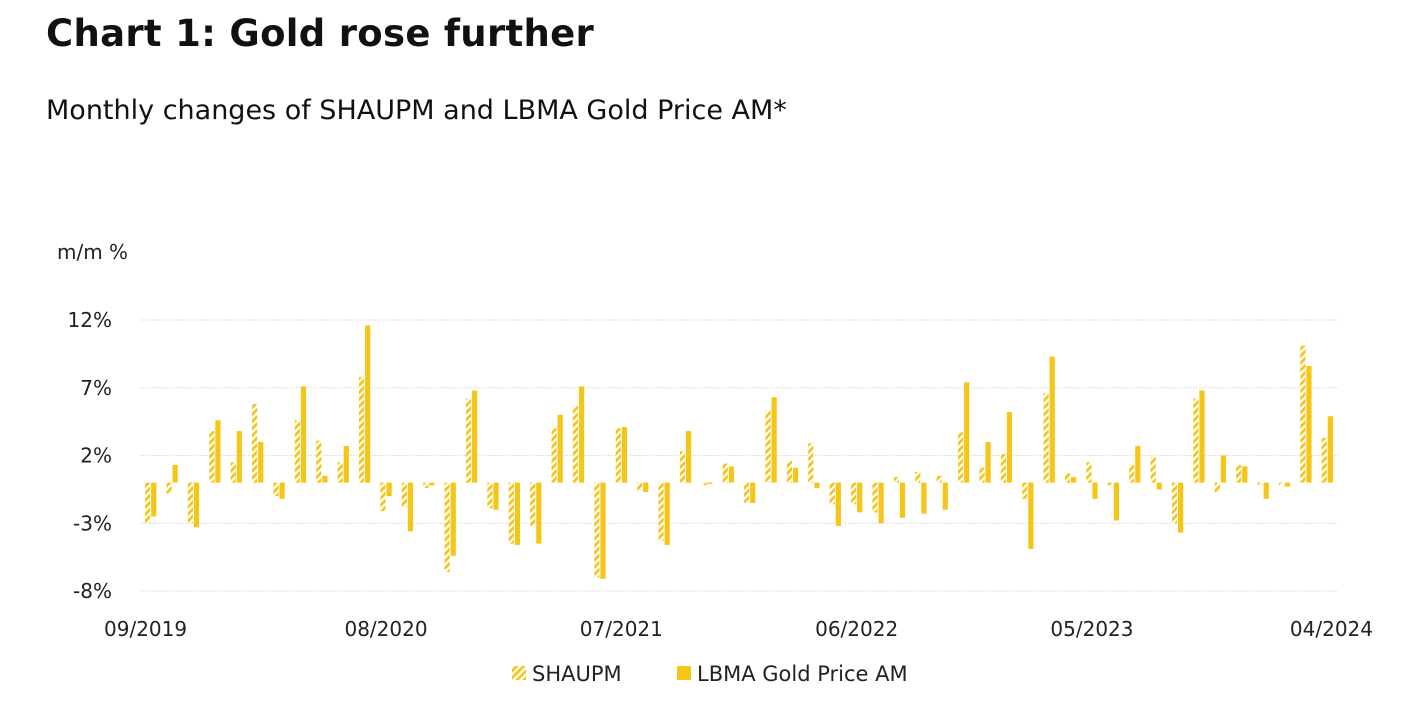 The height and width of the screenshot is (710, 1415). I want to click on x-tick-label: 07/2021, so click(621, 629).